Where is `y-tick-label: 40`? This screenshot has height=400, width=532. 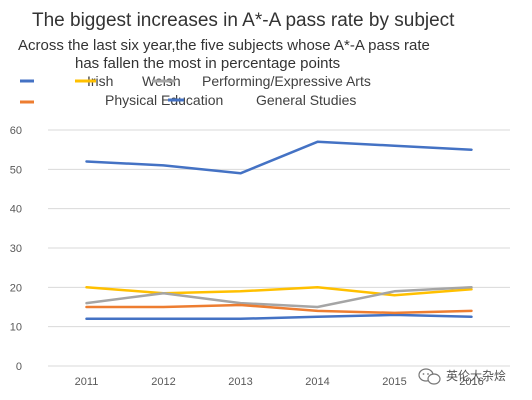 y-tick-label: 40 is located at coordinates (16, 210).